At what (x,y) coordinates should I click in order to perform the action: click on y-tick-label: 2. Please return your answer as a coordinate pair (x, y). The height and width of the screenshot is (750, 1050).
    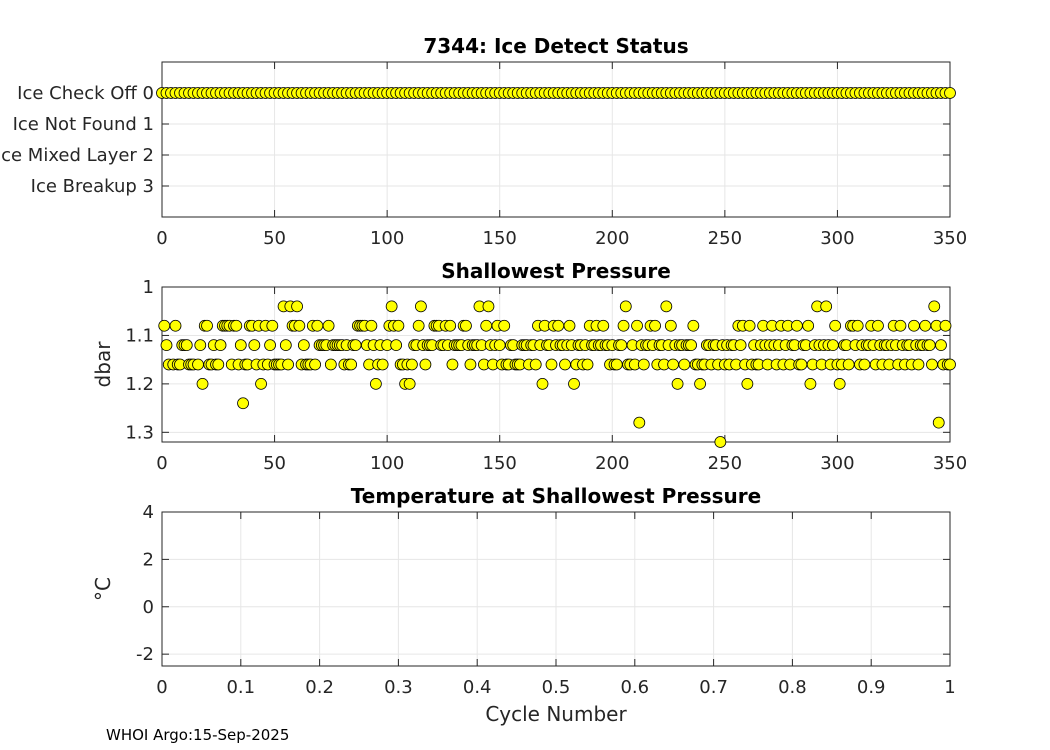
    Looking at the image, I should click on (148, 559).